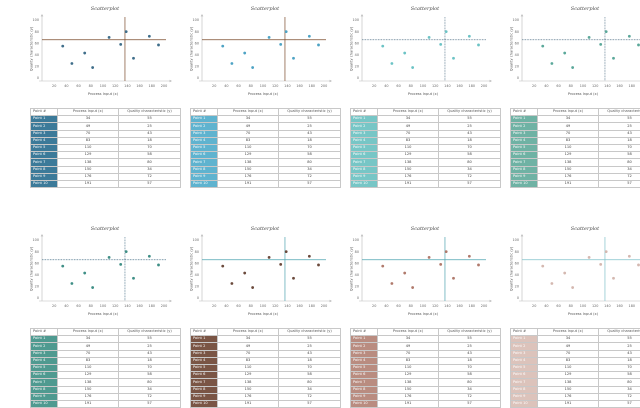  Describe the element at coordinates (150, 396) in the screenshot. I see `y-value: 72` at that location.